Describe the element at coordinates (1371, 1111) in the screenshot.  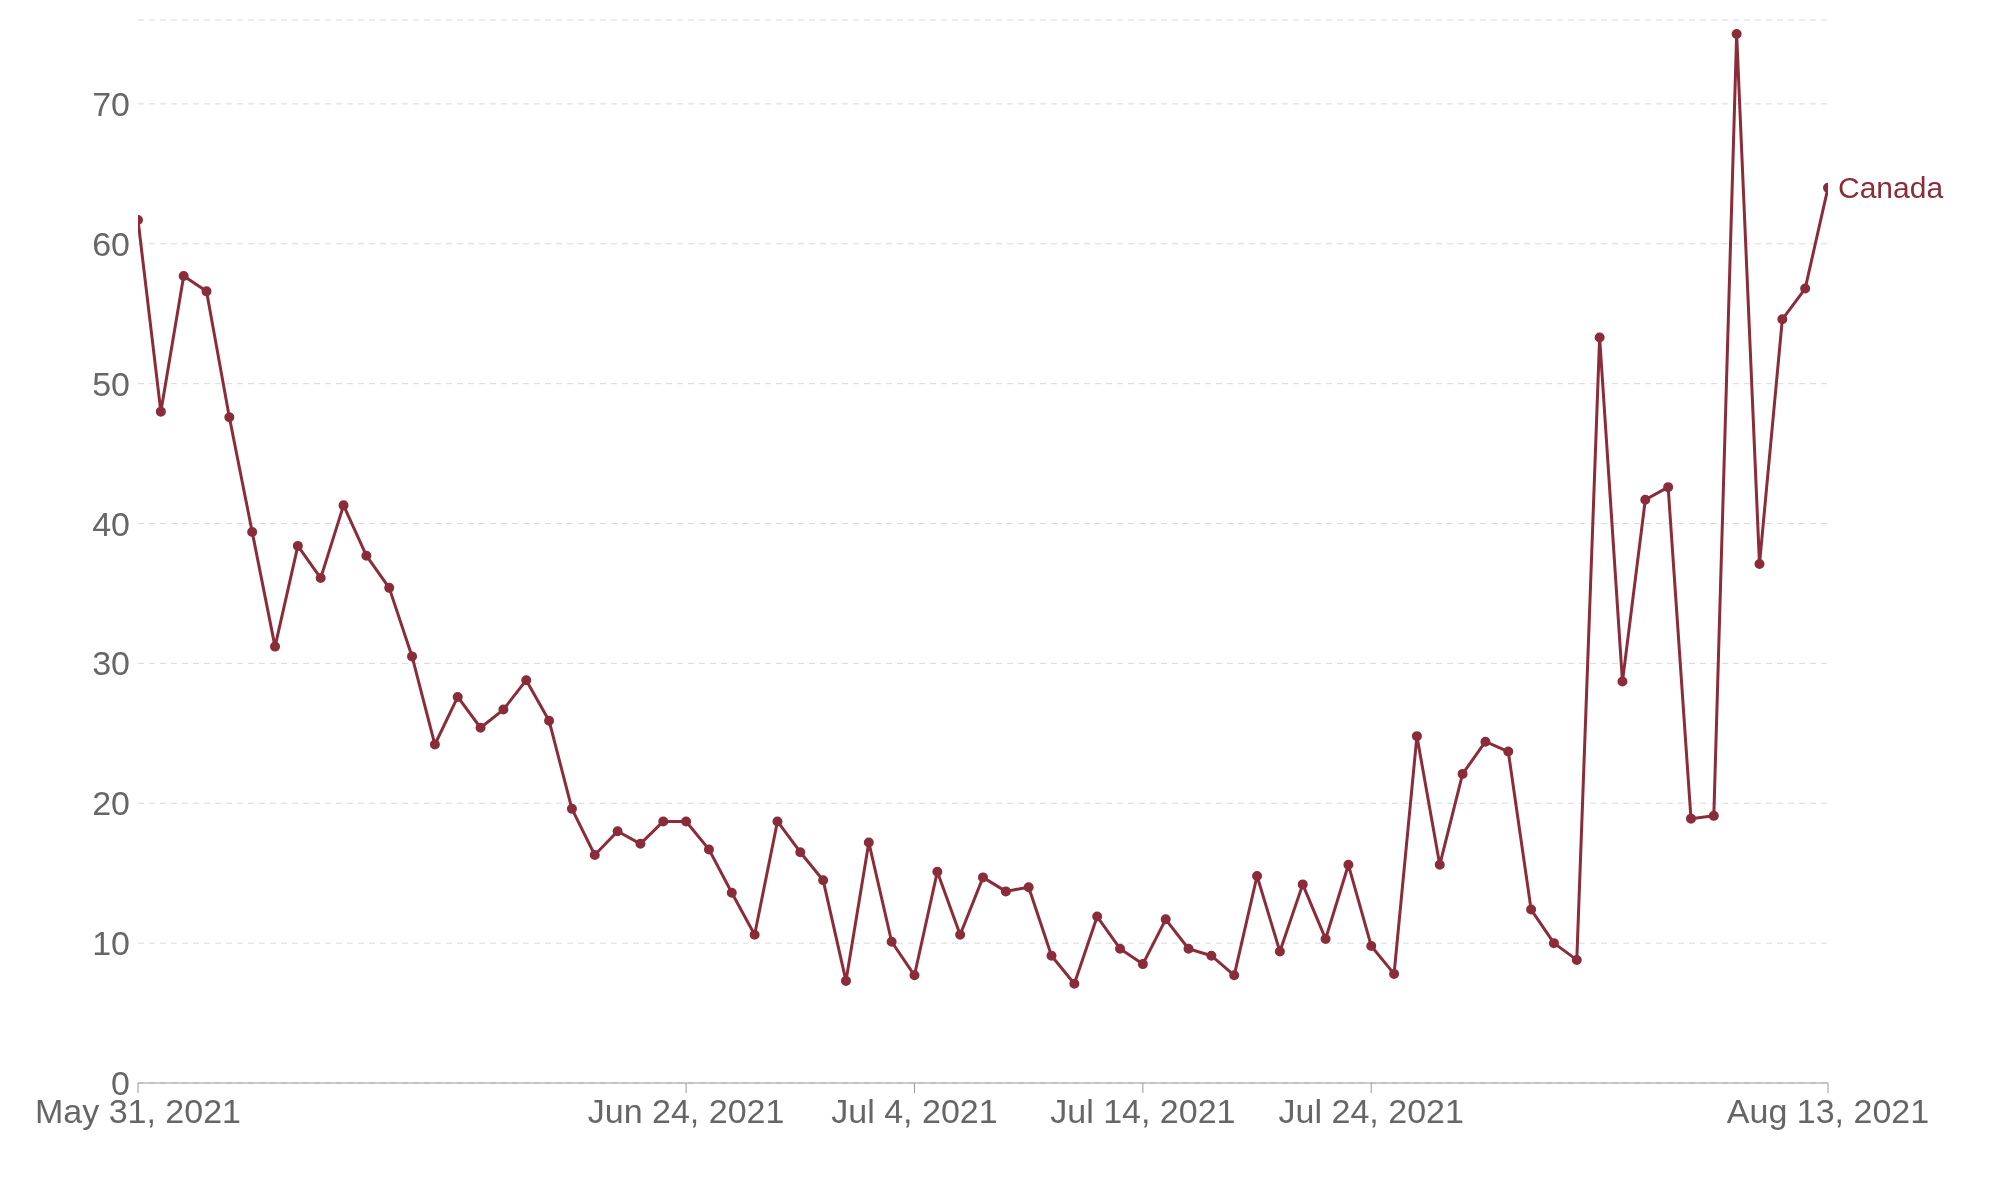
I see `x-tick-label: Jul 24, 2021` at that location.